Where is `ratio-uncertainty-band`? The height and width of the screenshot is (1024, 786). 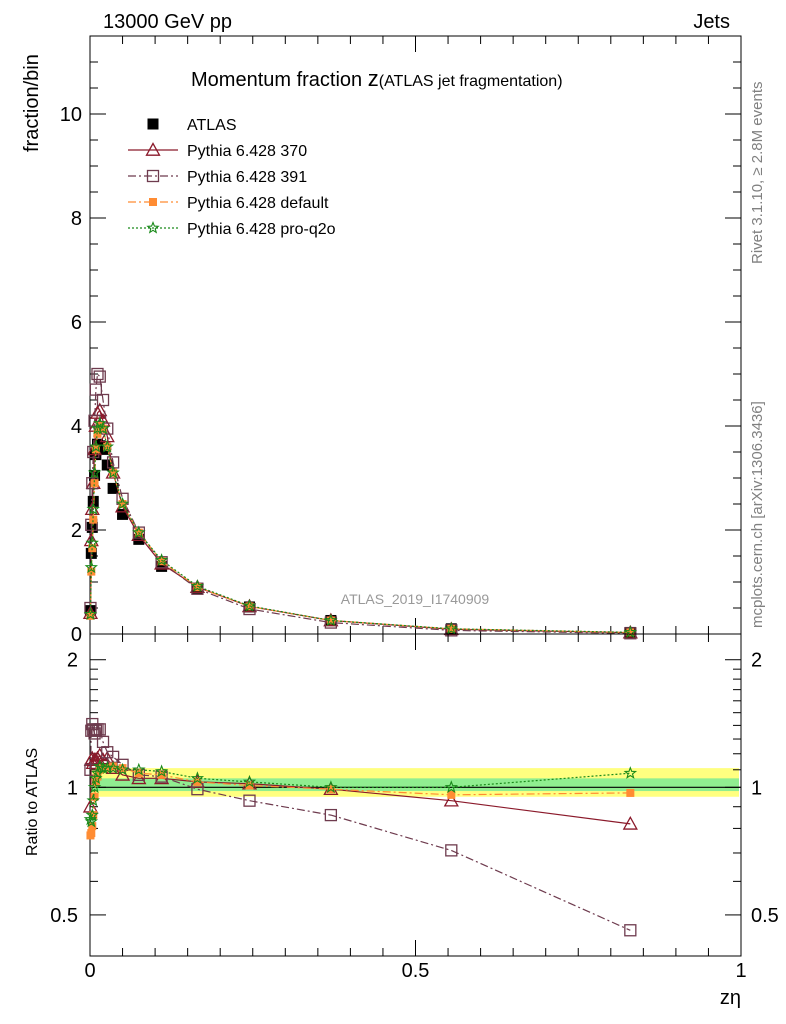 ratio-uncertainty-band is located at coordinates (415, 782).